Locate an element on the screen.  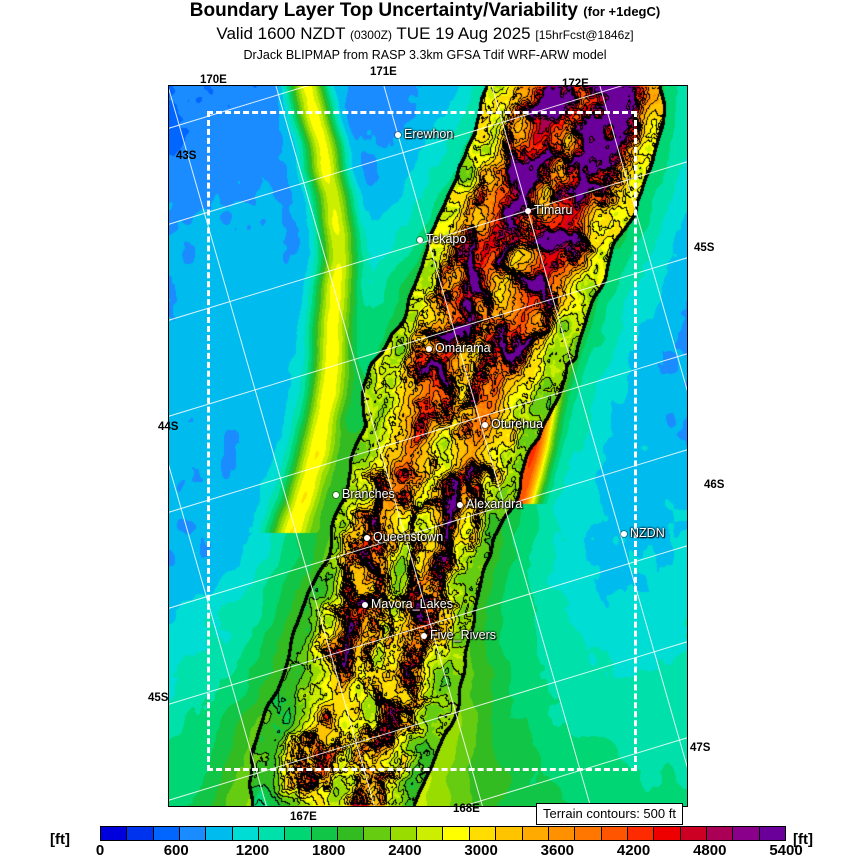
colorbar-gradient is located at coordinates (443, 833).